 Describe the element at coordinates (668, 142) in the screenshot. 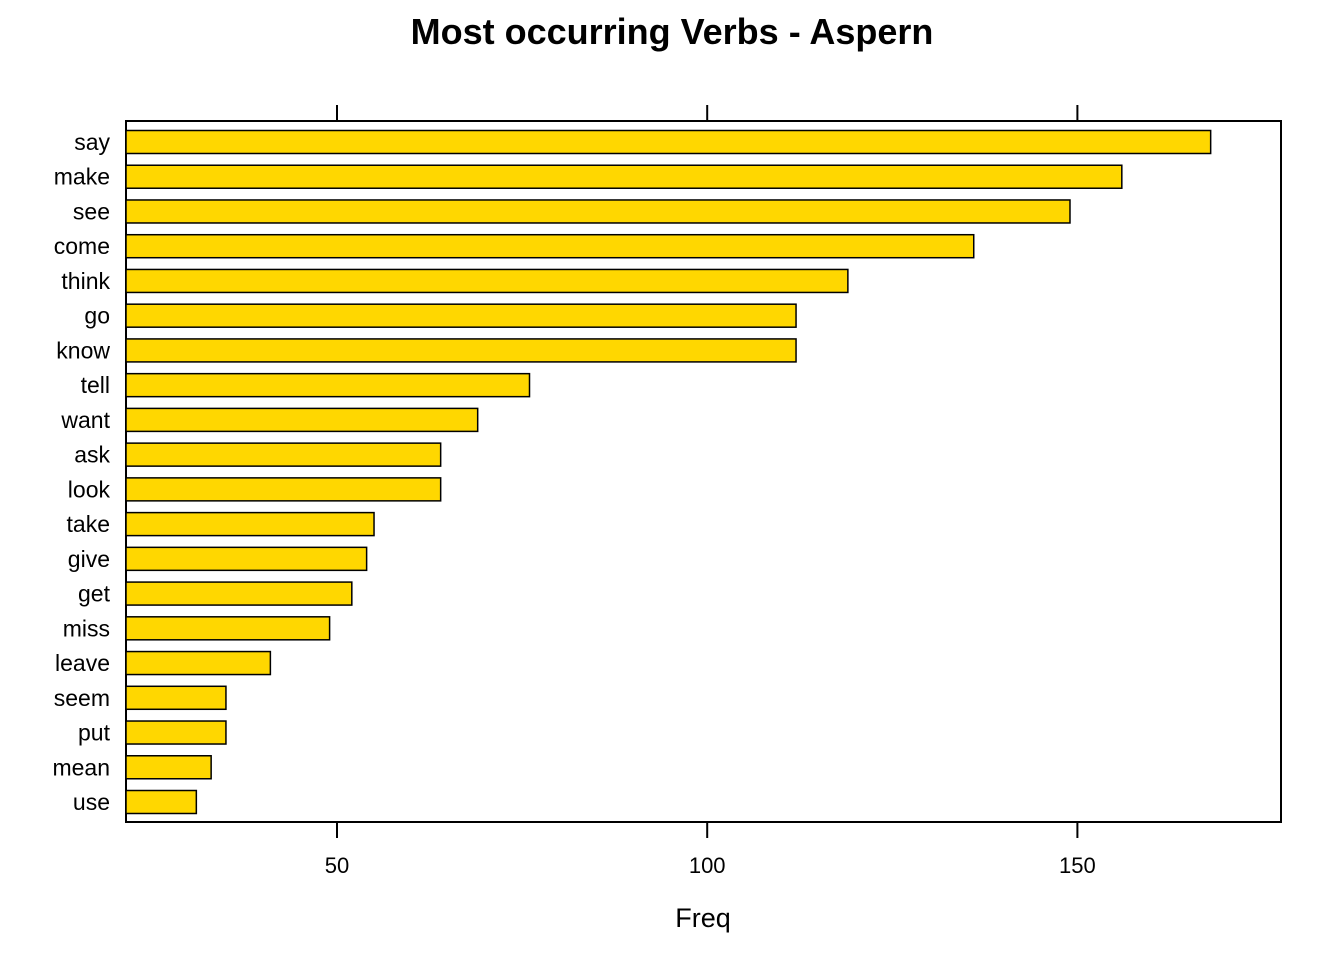

I see `bar-say` at that location.